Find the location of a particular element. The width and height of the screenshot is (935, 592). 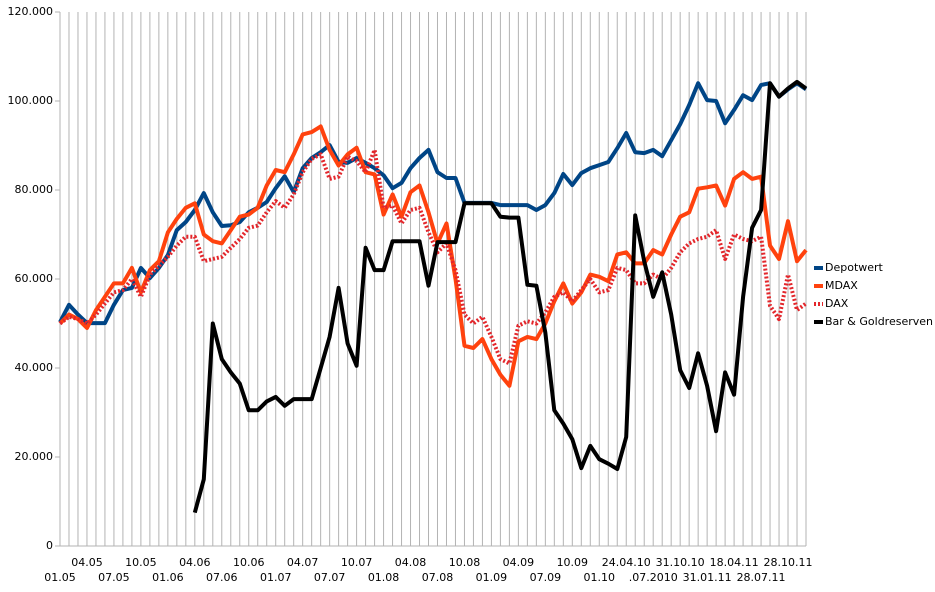

x-tick-label: 07.06 is located at coordinates (222, 577).